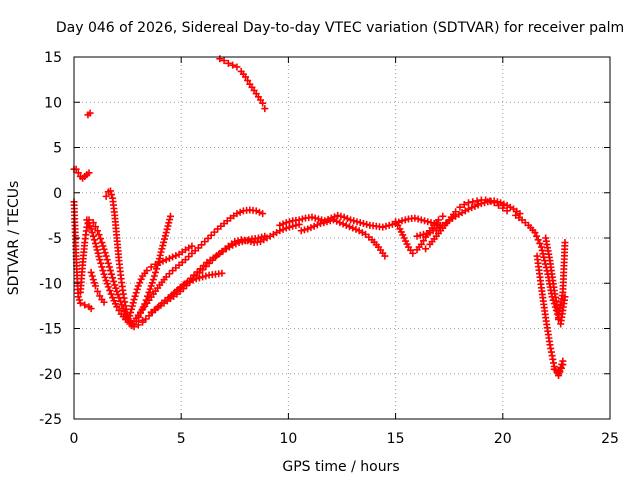  Describe the element at coordinates (81, 173) in the screenshot. I see `series-arc-a` at that location.